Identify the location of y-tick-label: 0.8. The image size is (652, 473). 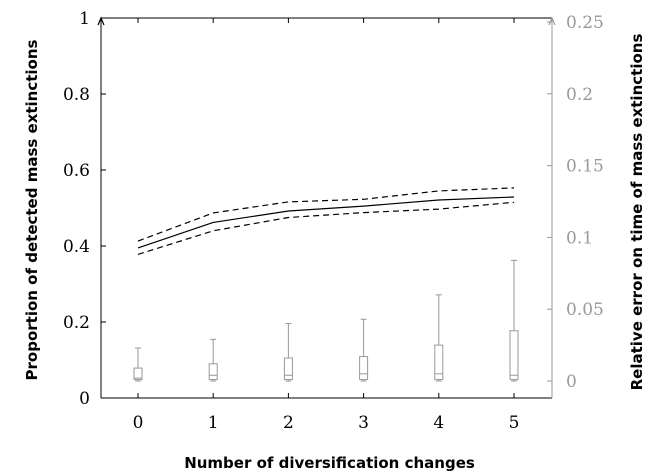
(76, 95).